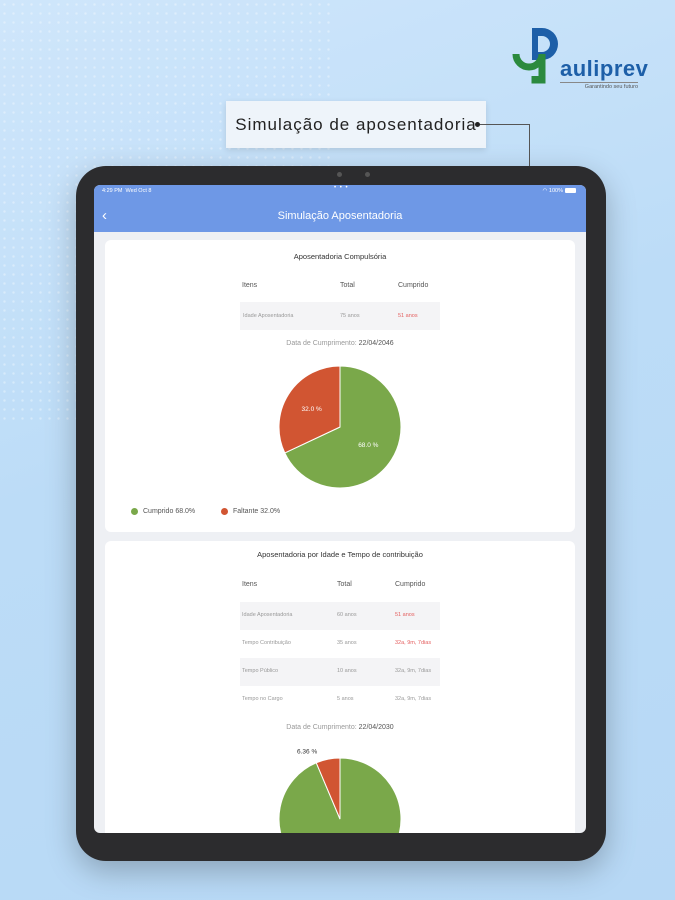 The width and height of the screenshot is (675, 900). I want to click on feature-caption: Simulação de aposentadoria, so click(356, 124).